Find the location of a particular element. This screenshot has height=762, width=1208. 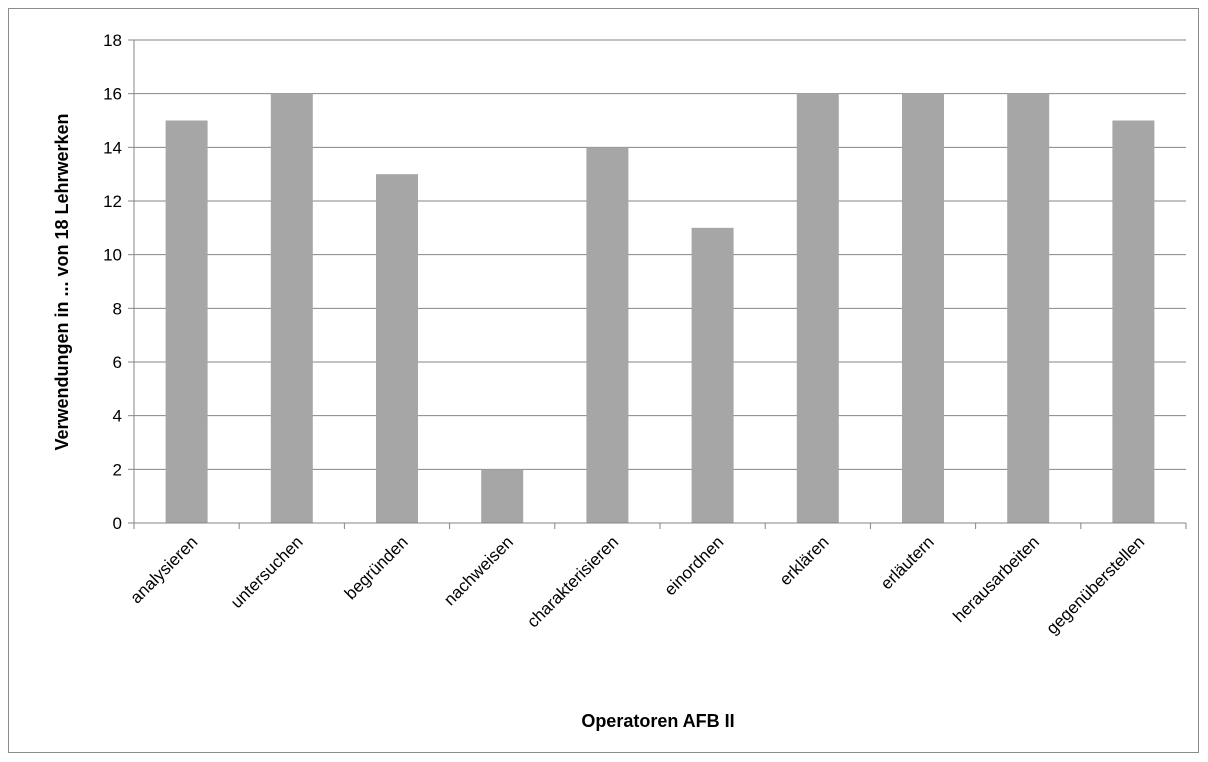

y-tick-label: 10 is located at coordinates (112, 255).